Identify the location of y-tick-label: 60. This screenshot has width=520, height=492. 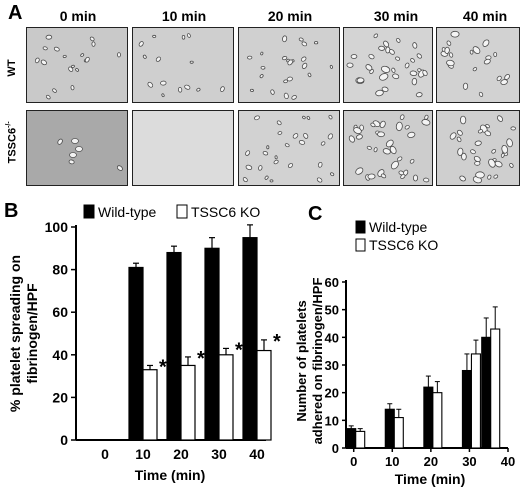
(332, 282).